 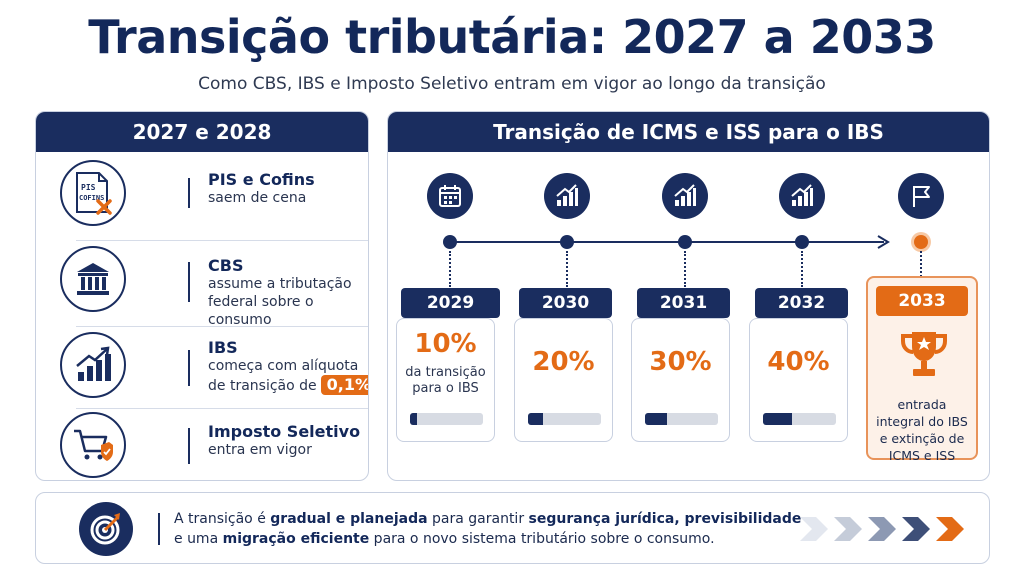 What do you see at coordinates (688, 132) in the screenshot?
I see `right-panel-heading: Transição de ICMS e ISS para o IBS` at bounding box center [688, 132].